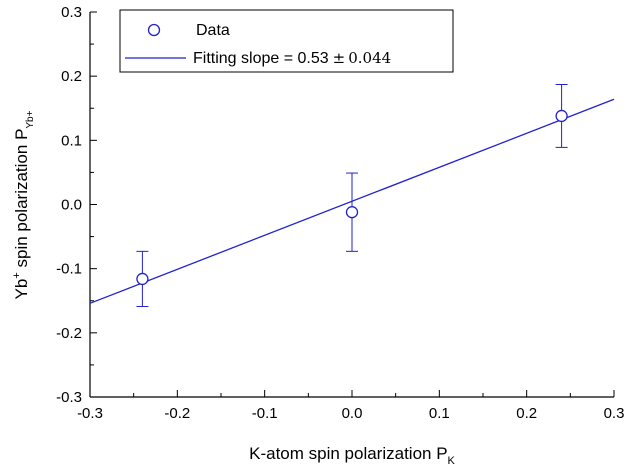 This screenshot has height=467, width=629. I want to click on y-tick-label: -0.3, so click(69, 397).